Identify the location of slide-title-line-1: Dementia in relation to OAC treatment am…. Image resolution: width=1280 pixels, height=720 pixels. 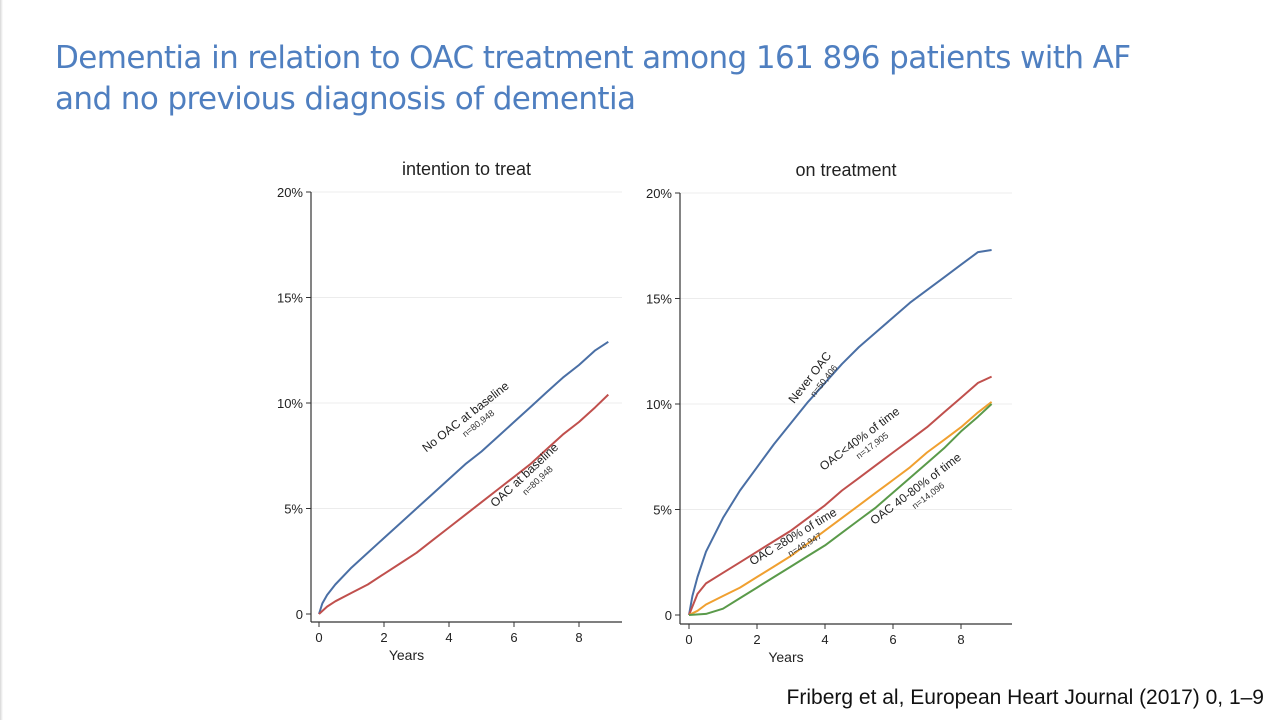
(593, 58).